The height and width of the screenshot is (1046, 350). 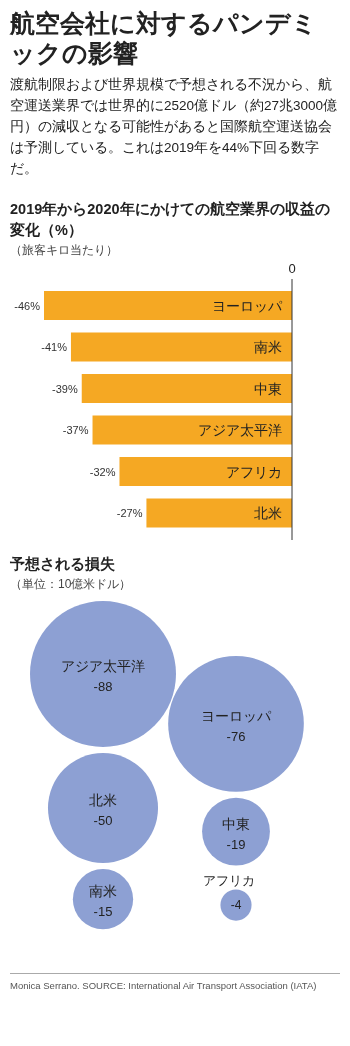 I want to click on data-label: -39%, so click(x=65, y=388).